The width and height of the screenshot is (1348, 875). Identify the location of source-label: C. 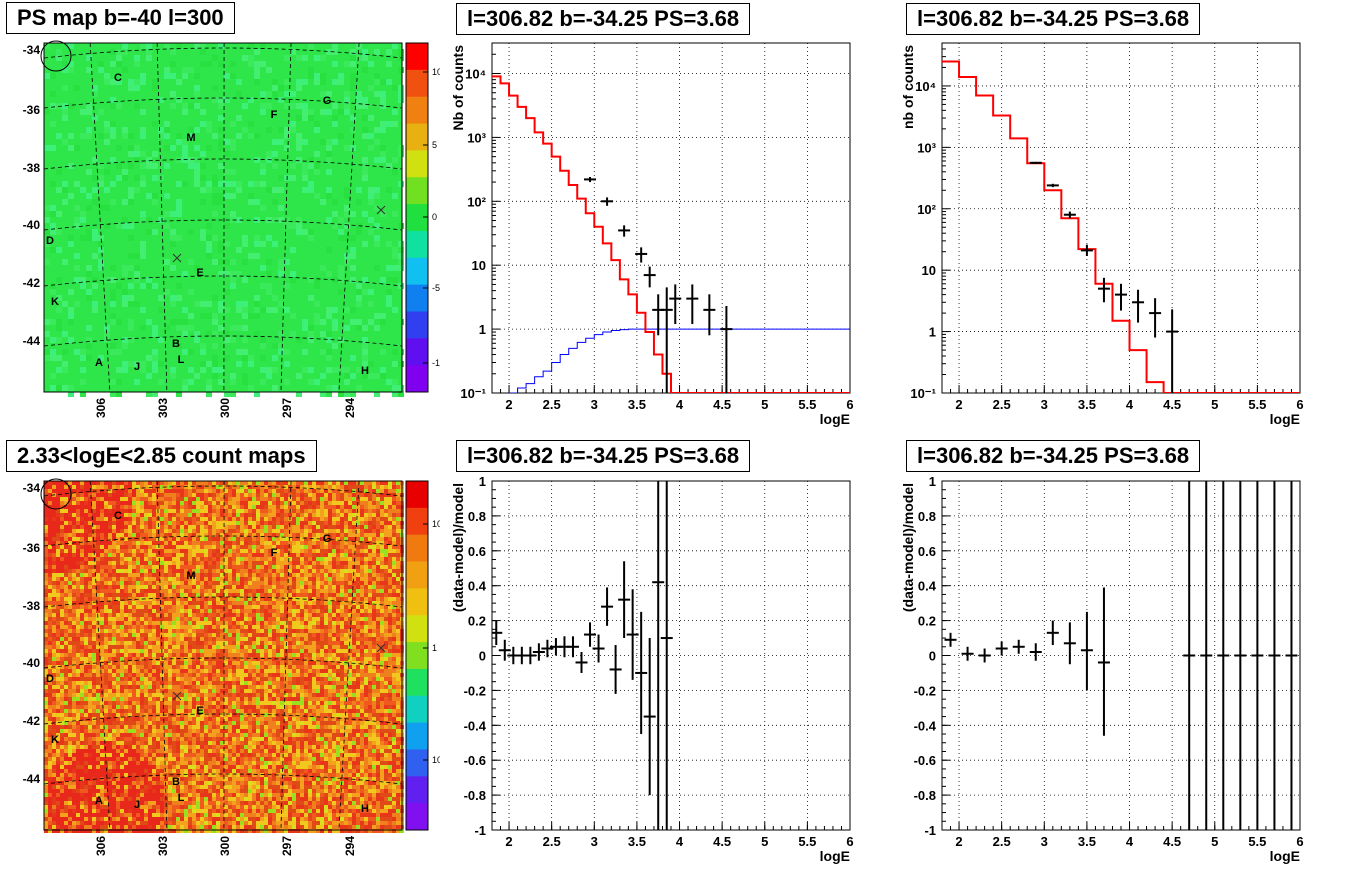
(118, 78).